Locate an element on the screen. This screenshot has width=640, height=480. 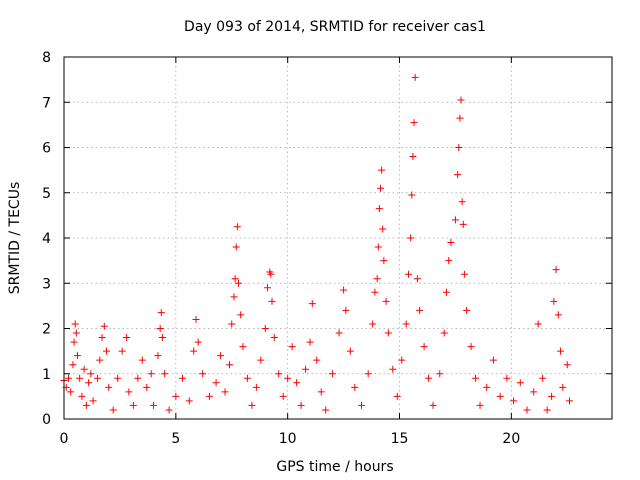
x-tick-label: 10 is located at coordinates (288, 439).